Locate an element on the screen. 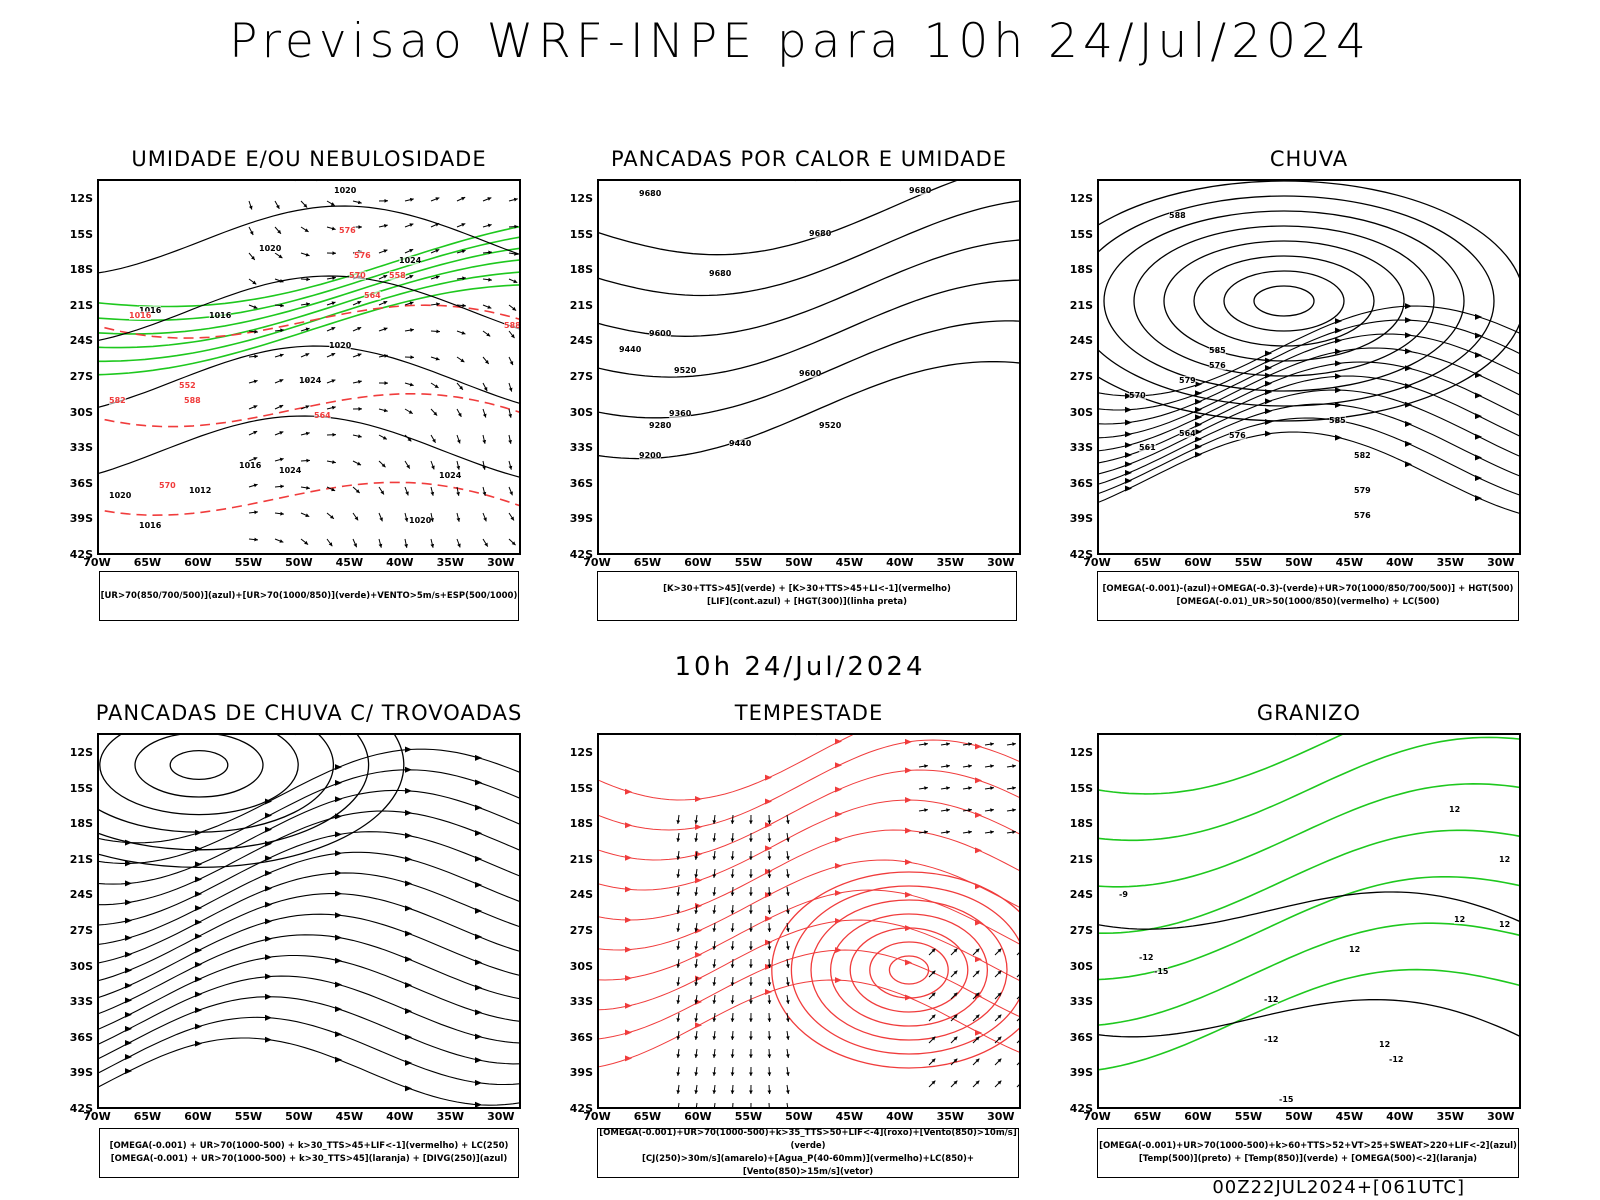  lat-tick-label: 24S is located at coordinates (81, 895).